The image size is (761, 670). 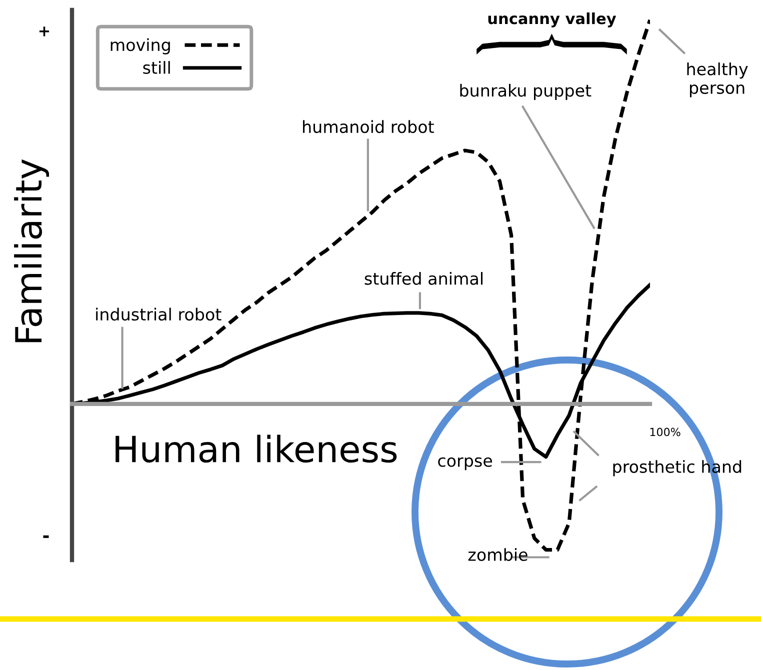 What do you see at coordinates (717, 80) in the screenshot?
I see `text: healthy person` at bounding box center [717, 80].